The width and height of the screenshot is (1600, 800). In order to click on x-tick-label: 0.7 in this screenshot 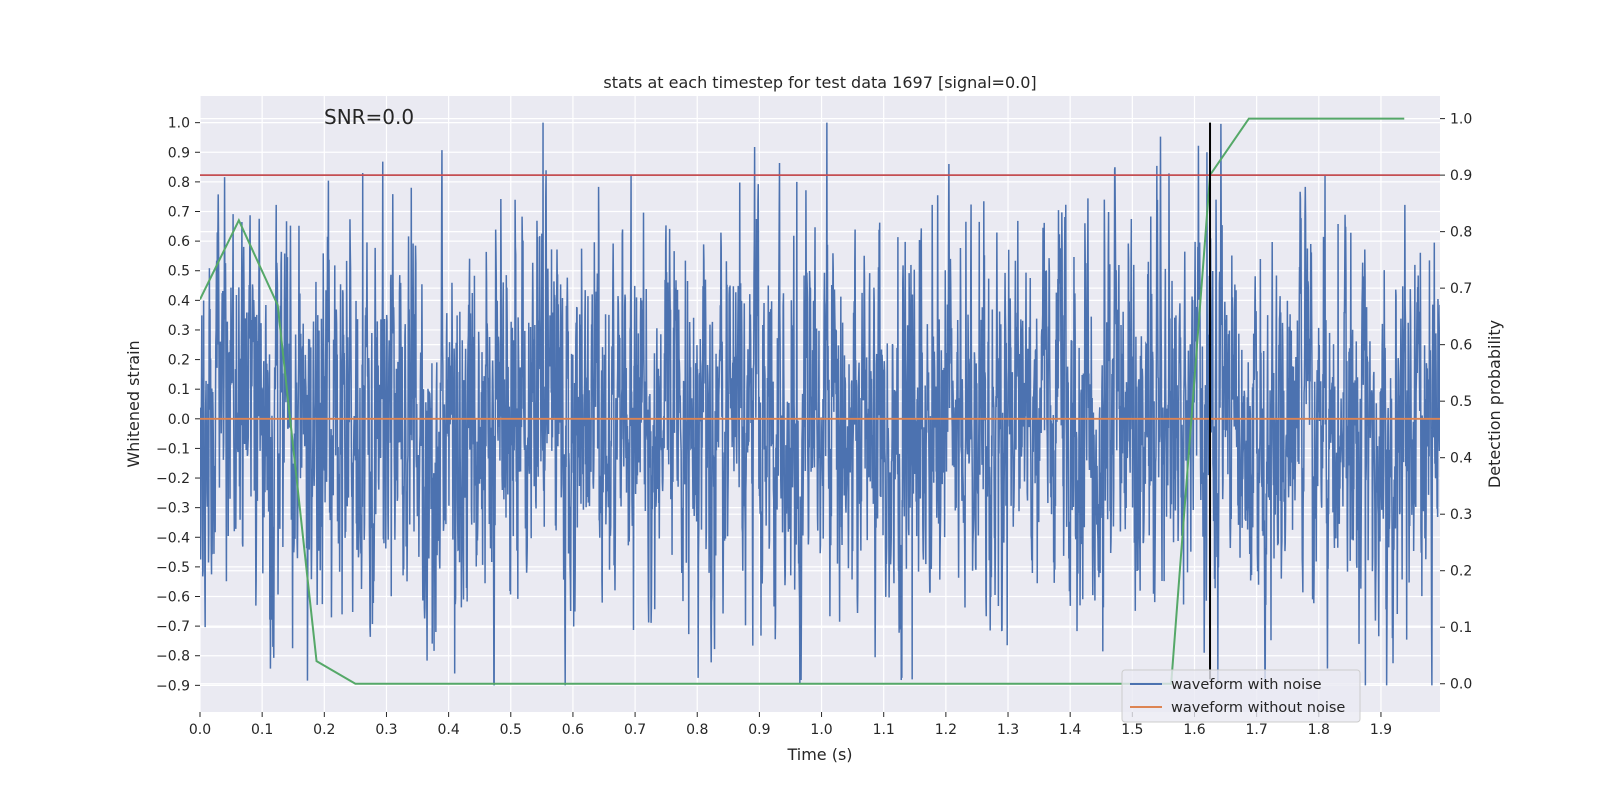, I will do `click(635, 730)`.